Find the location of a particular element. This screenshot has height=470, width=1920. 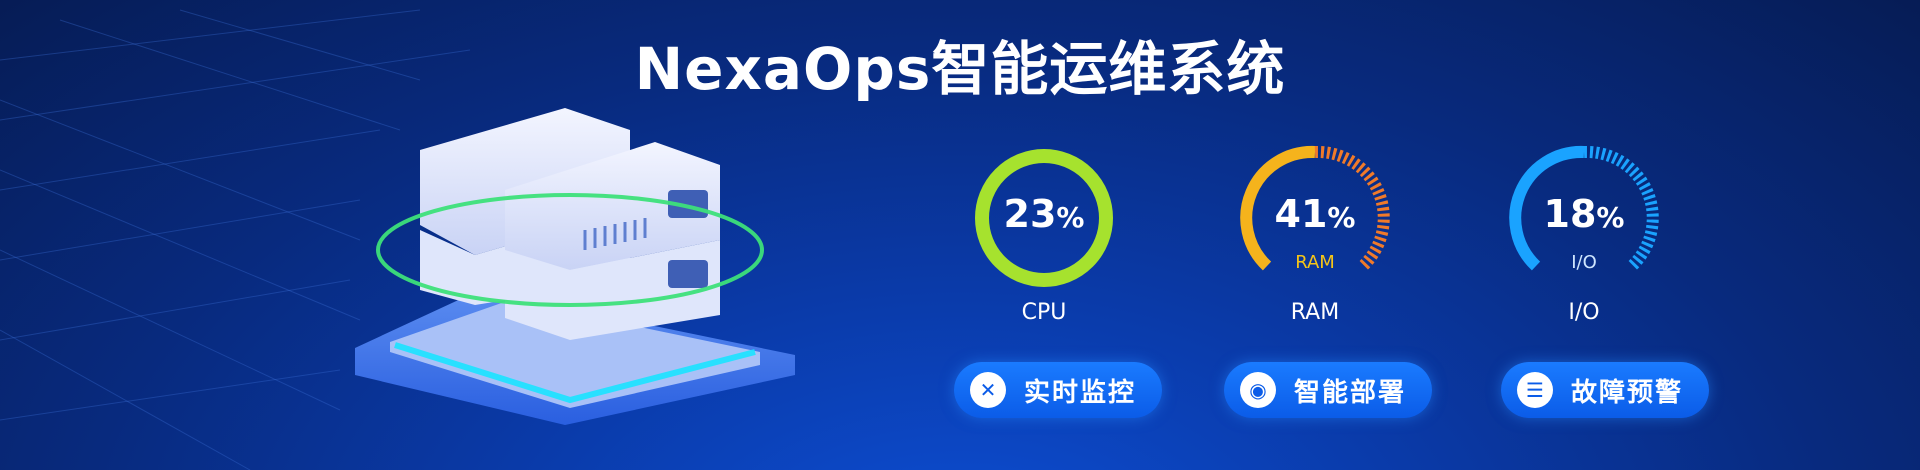

ram-label: RAM is located at coordinates (1315, 312).